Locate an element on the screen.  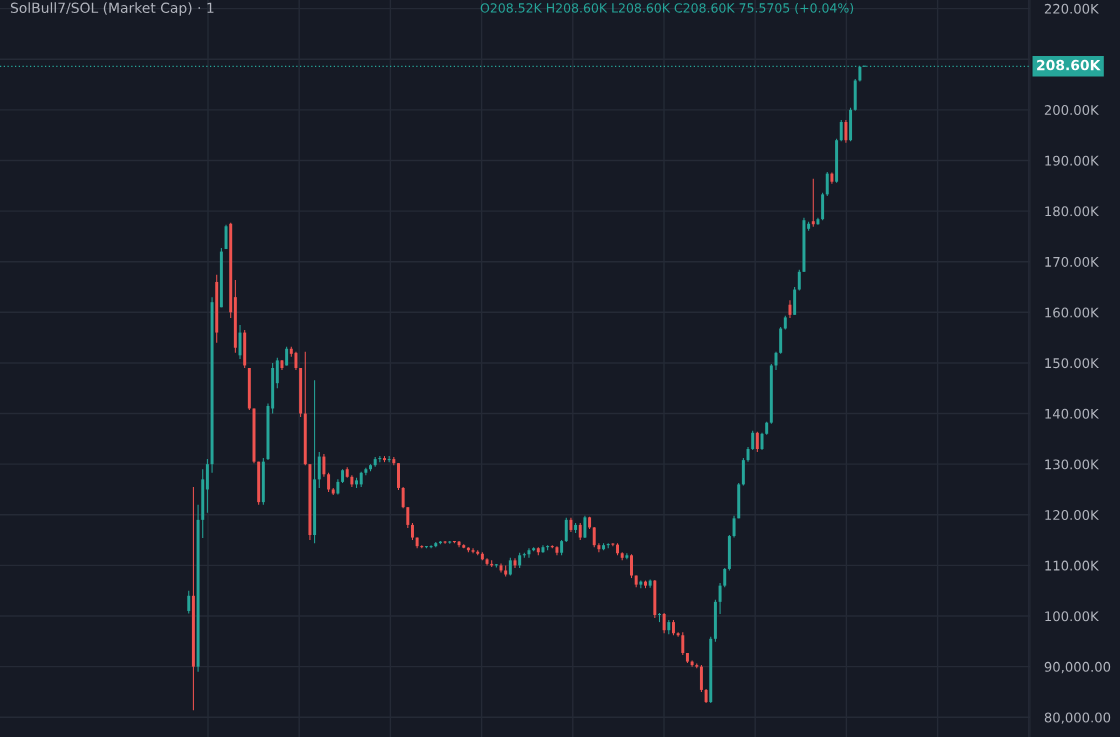
y-tick-label: 80,000.00 is located at coordinates (1077, 718).